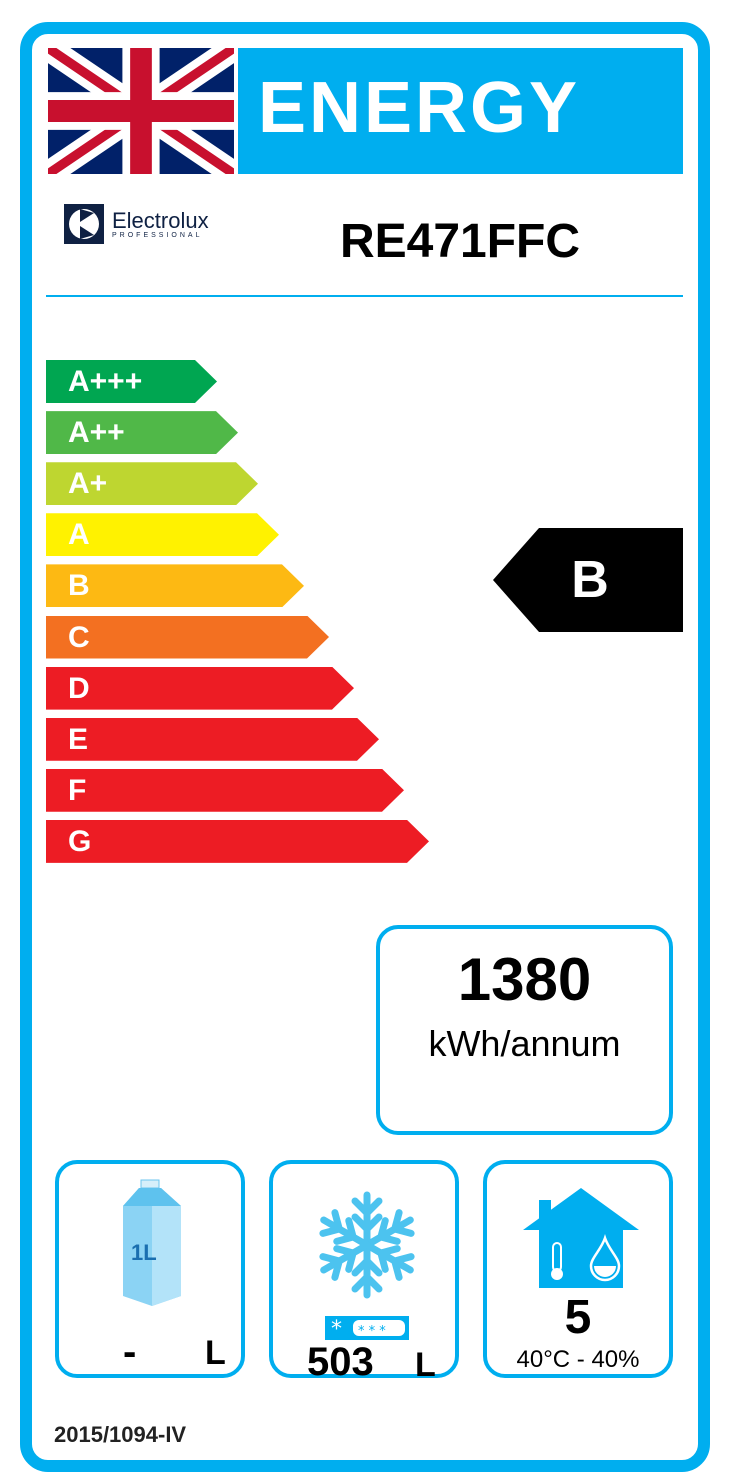 Image resolution: width=730 pixels, height=1480 pixels. I want to click on energy-class-bar-b: B, so click(175, 585).